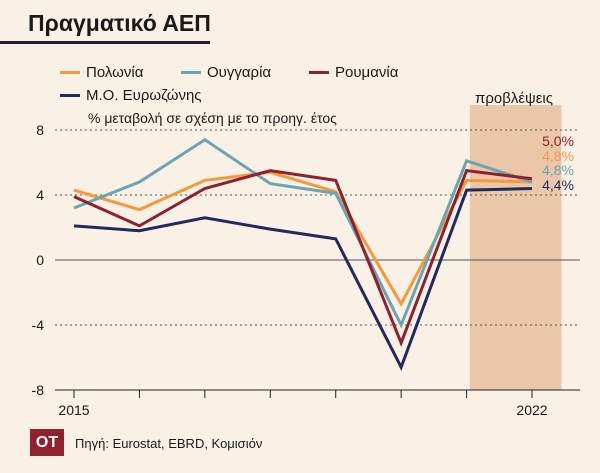  I want to click on chart-title: Πραγματικό ΑΕΠ, so click(119, 23).